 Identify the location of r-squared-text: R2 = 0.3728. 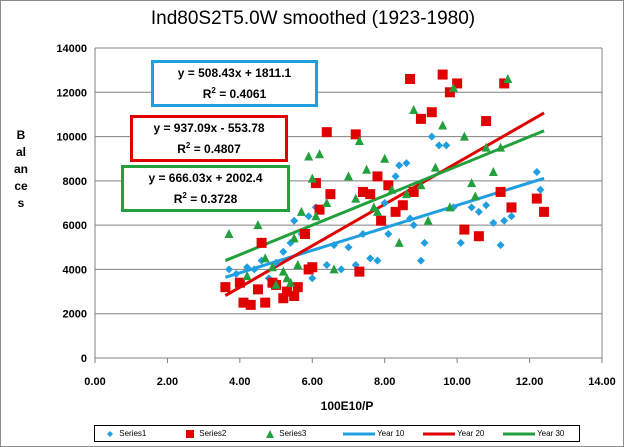
(205, 198).